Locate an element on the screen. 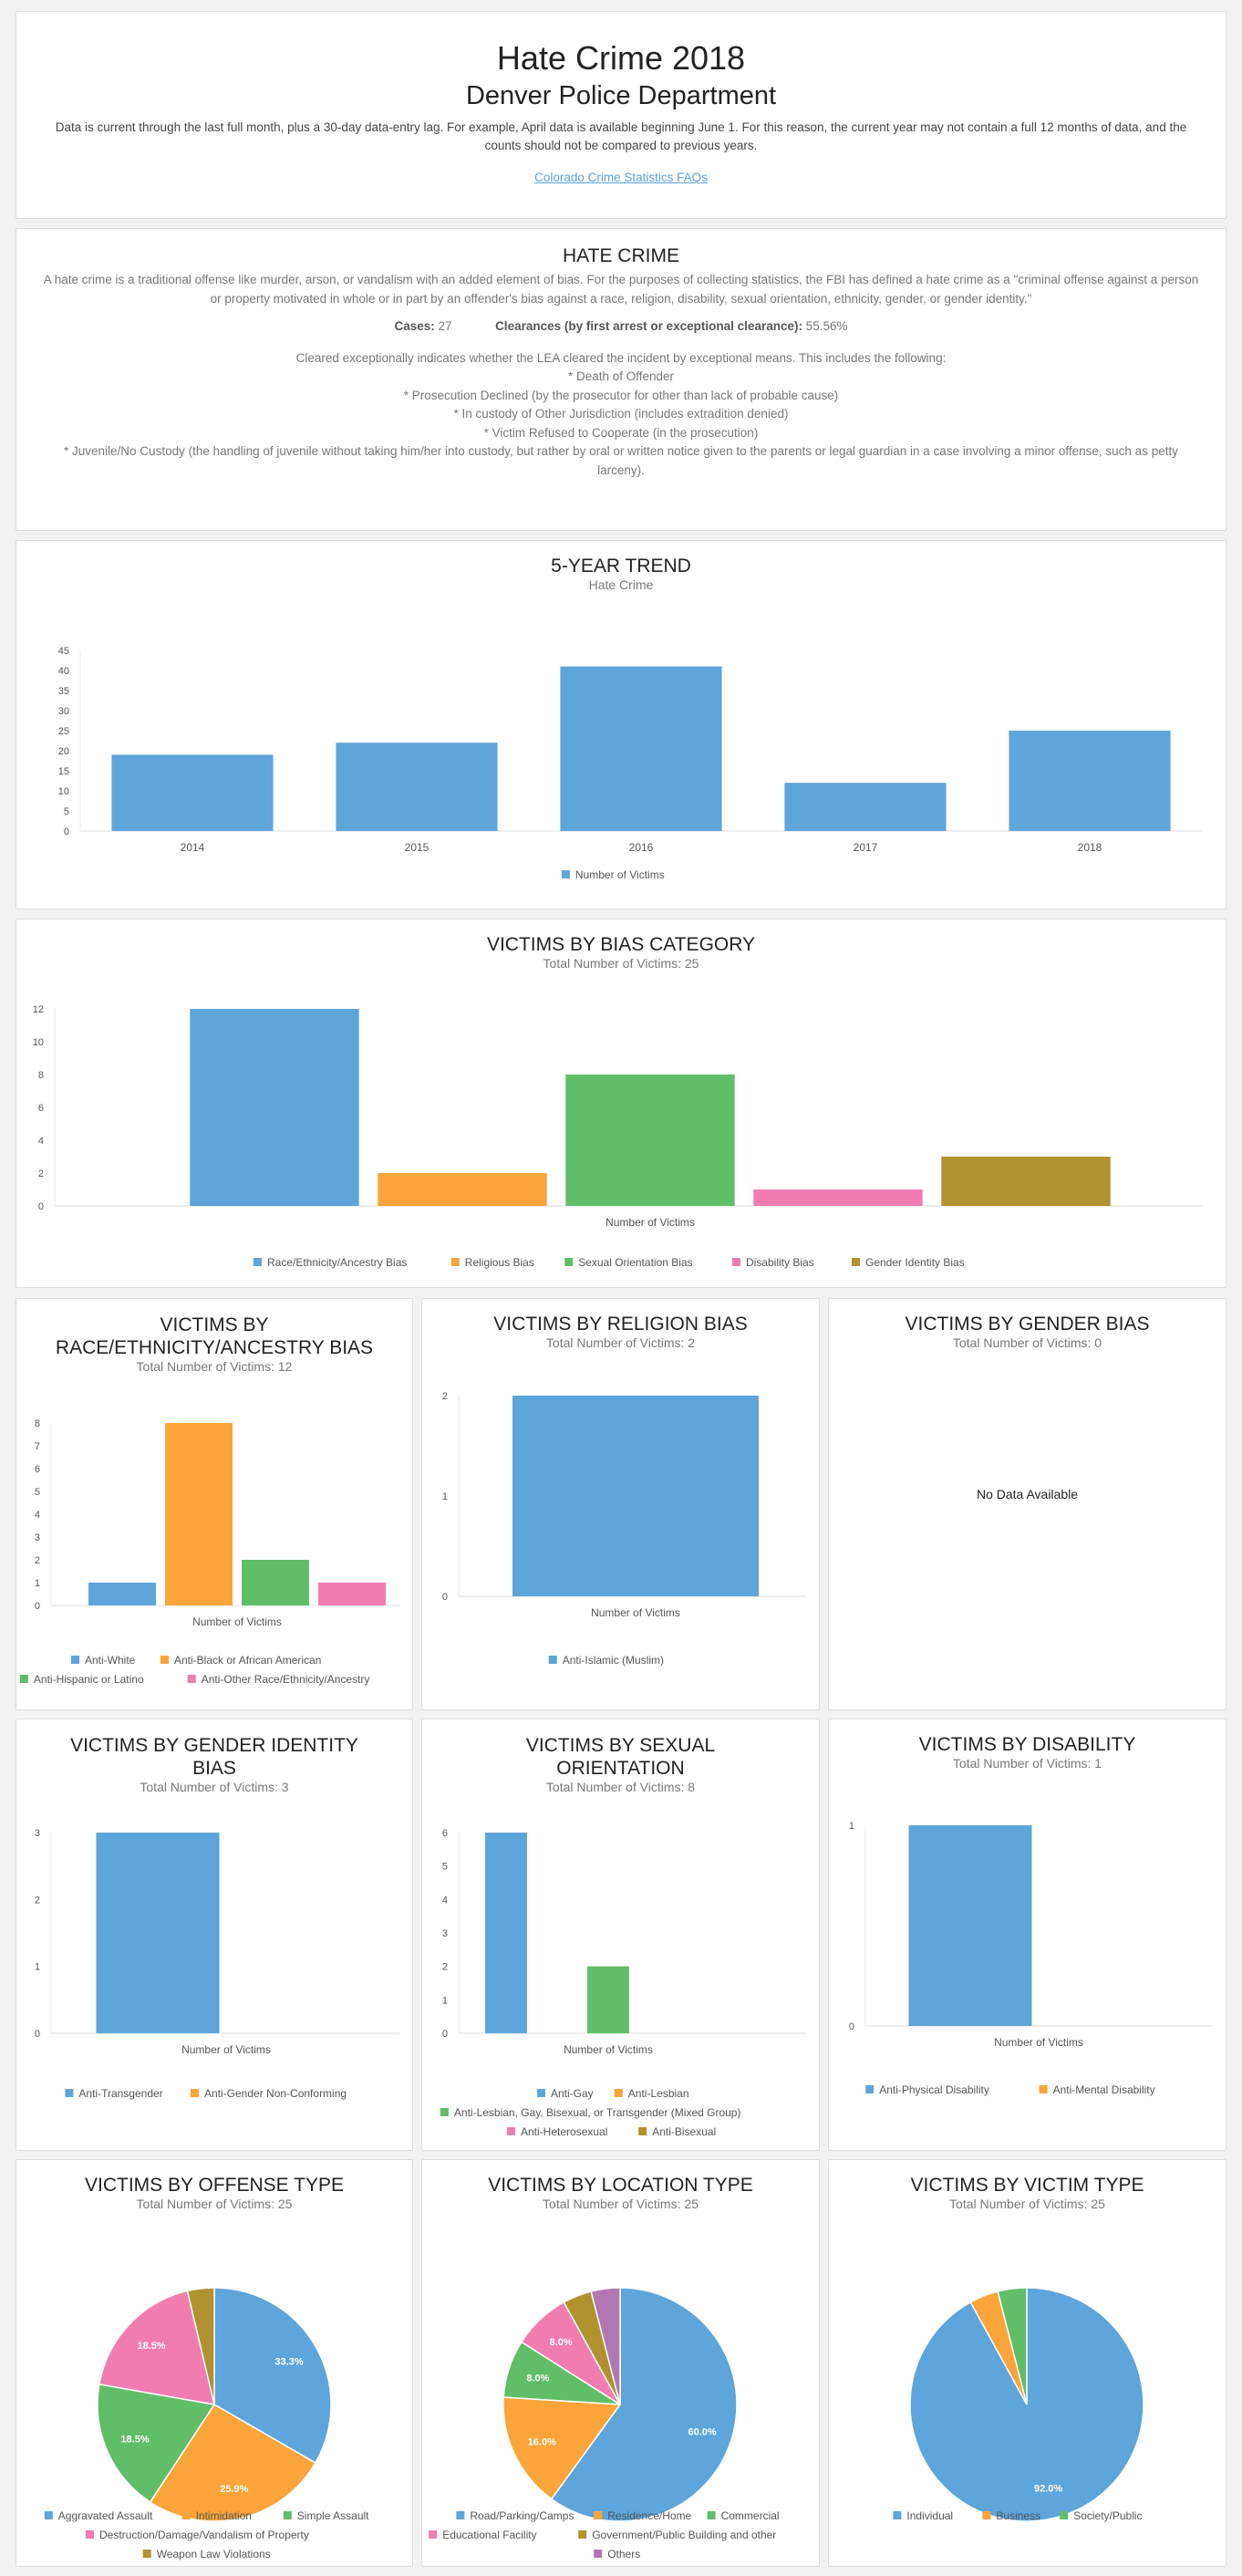 The width and height of the screenshot is (1242, 2576). y-tick-label: 12 is located at coordinates (38, 1009).